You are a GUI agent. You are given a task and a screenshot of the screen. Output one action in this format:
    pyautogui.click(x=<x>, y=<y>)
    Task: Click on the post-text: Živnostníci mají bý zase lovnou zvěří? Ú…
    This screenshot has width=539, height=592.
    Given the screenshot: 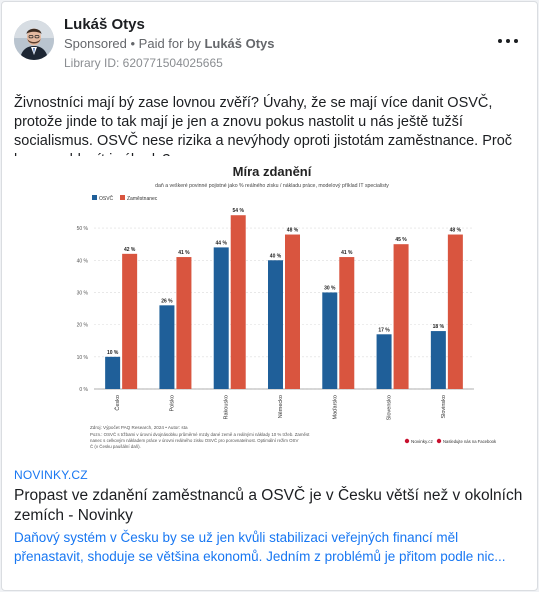 What is the action you would take?
    pyautogui.click(x=263, y=131)
    